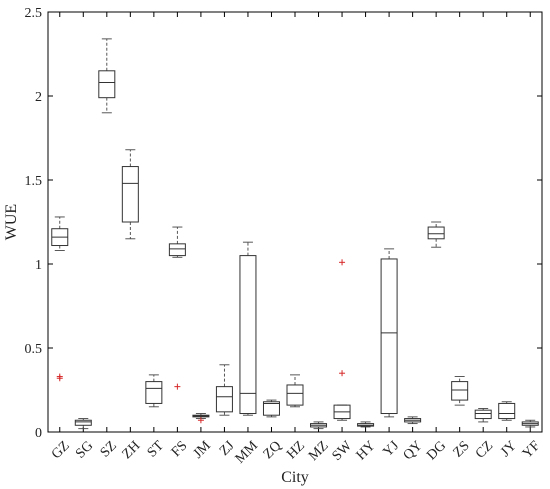 Image resolution: width=550 pixels, height=489 pixels. Describe the element at coordinates (319, 425) in the screenshot. I see `box-mz` at that location.